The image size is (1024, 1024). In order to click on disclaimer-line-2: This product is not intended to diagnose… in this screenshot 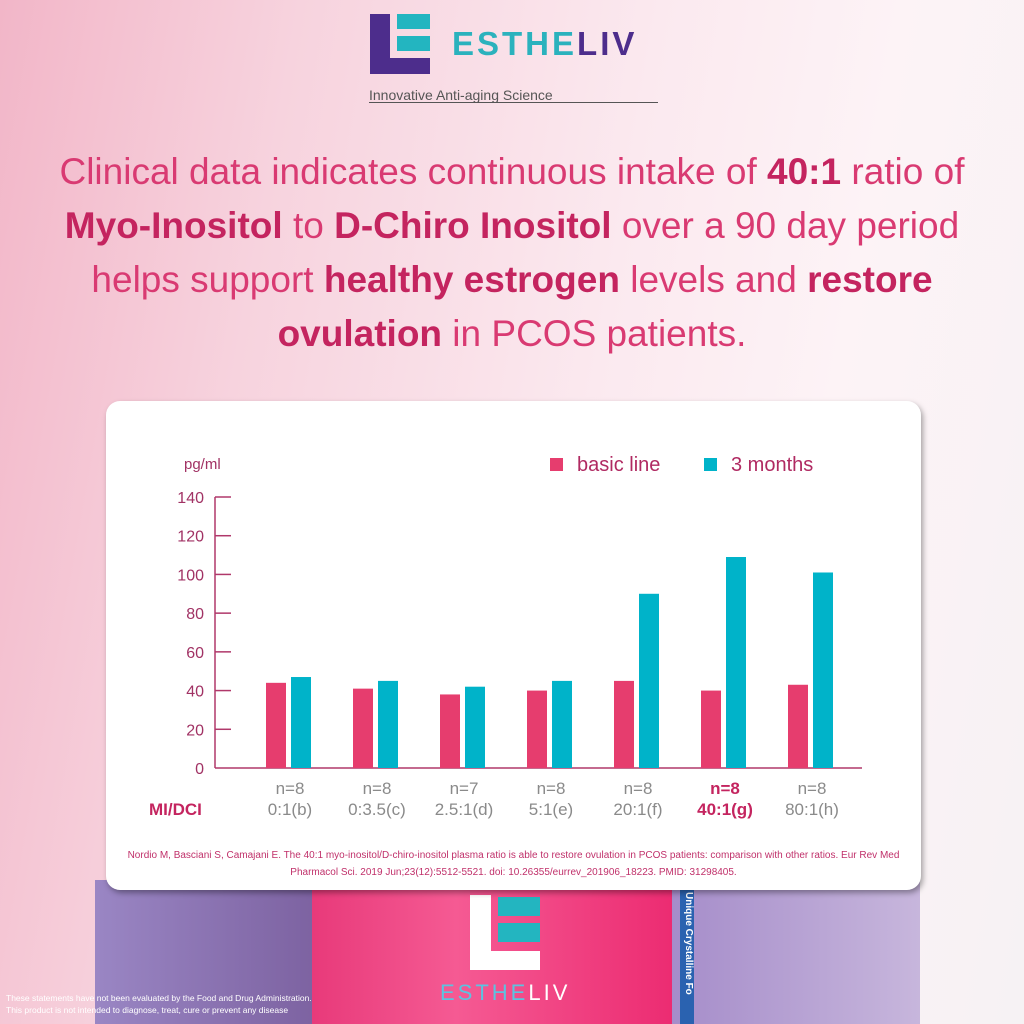, I will do `click(147, 1010)`.